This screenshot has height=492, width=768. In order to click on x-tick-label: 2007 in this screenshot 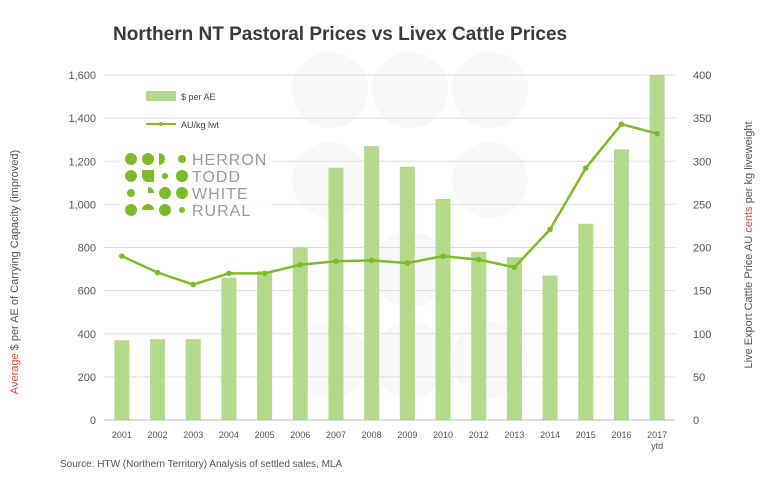, I will do `click(336, 435)`.